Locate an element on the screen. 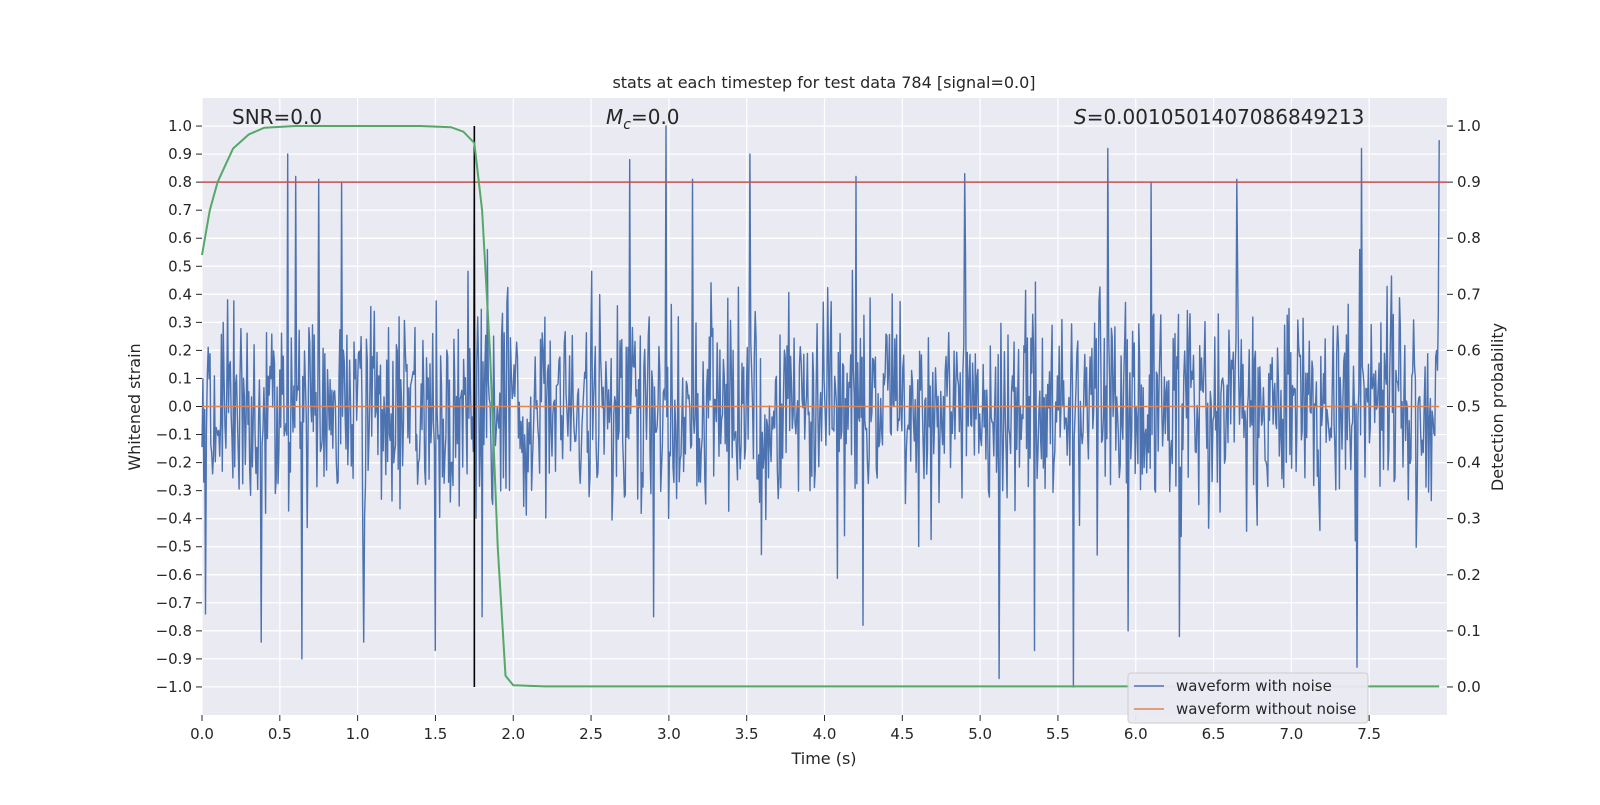 This screenshot has height=805, width=1600. x-tick-label: 2.0 is located at coordinates (513, 734).